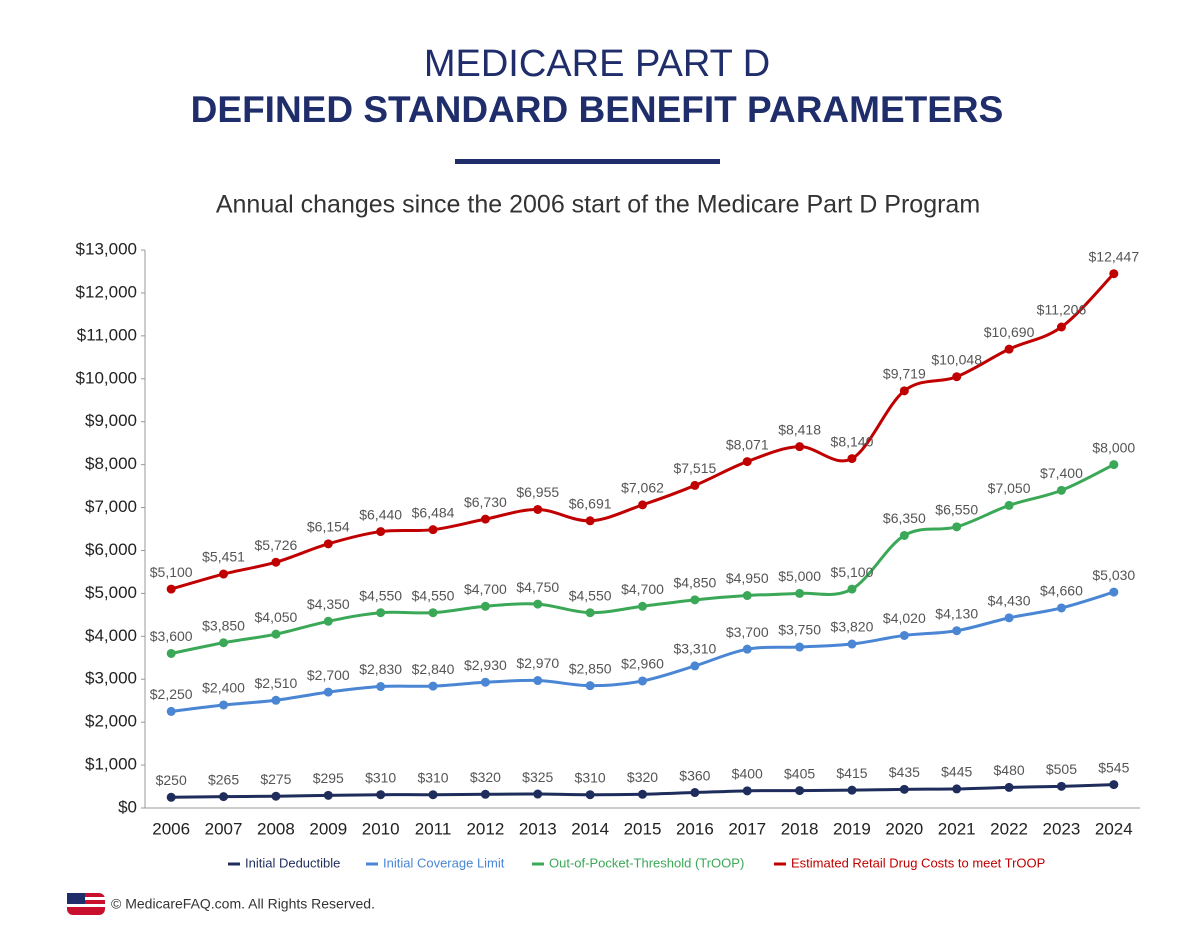  What do you see at coordinates (111, 506) in the screenshot?
I see `y-tick-label: $7,000` at bounding box center [111, 506].